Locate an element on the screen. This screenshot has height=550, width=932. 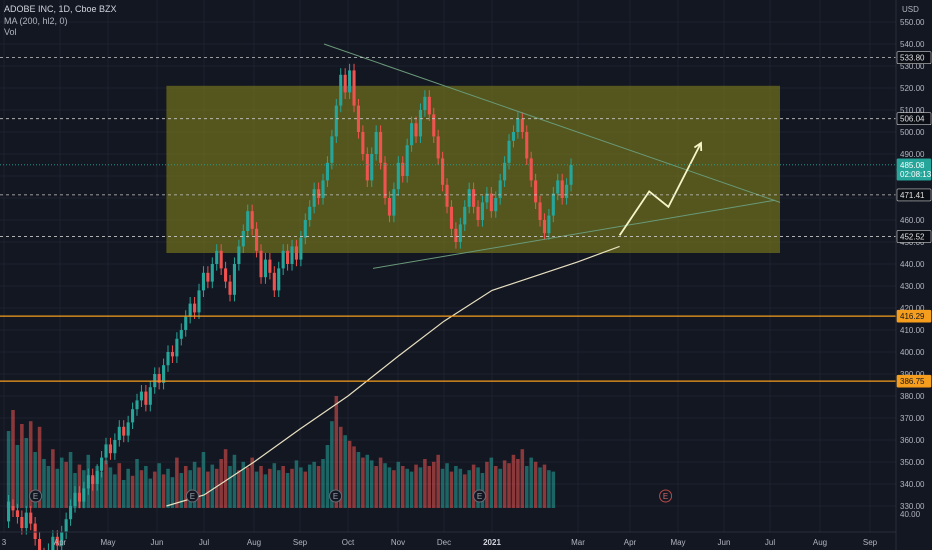
y-tick-label: 500.00 is located at coordinates (912, 132).